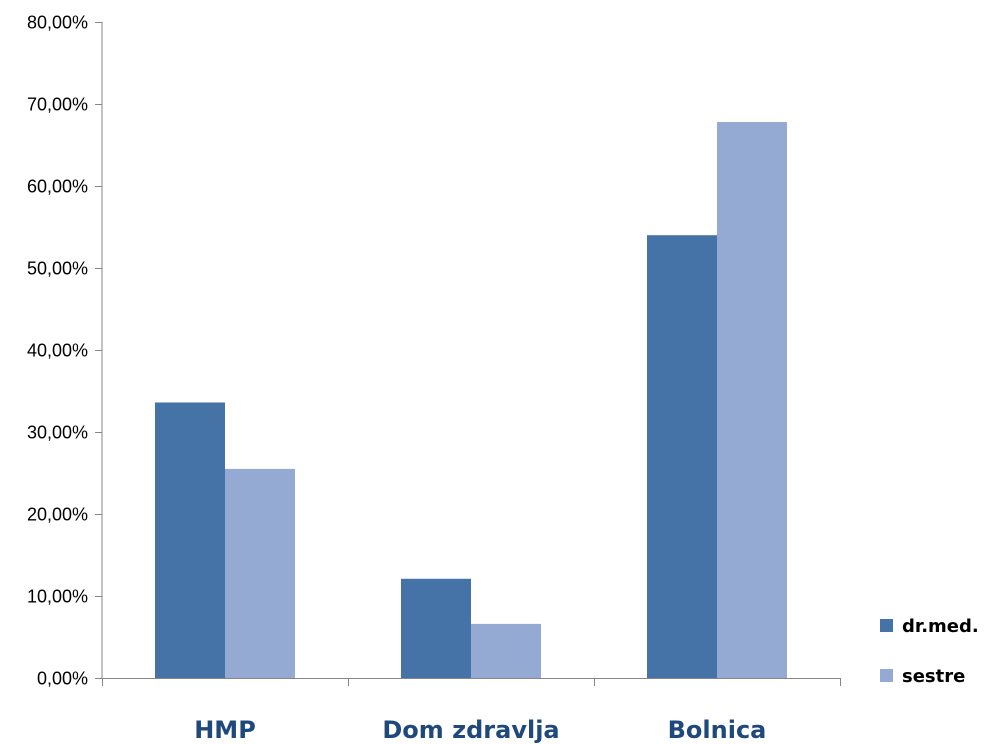 This screenshot has width=993, height=744. I want to click on y-tick-label: 50,00%, so click(57, 269).